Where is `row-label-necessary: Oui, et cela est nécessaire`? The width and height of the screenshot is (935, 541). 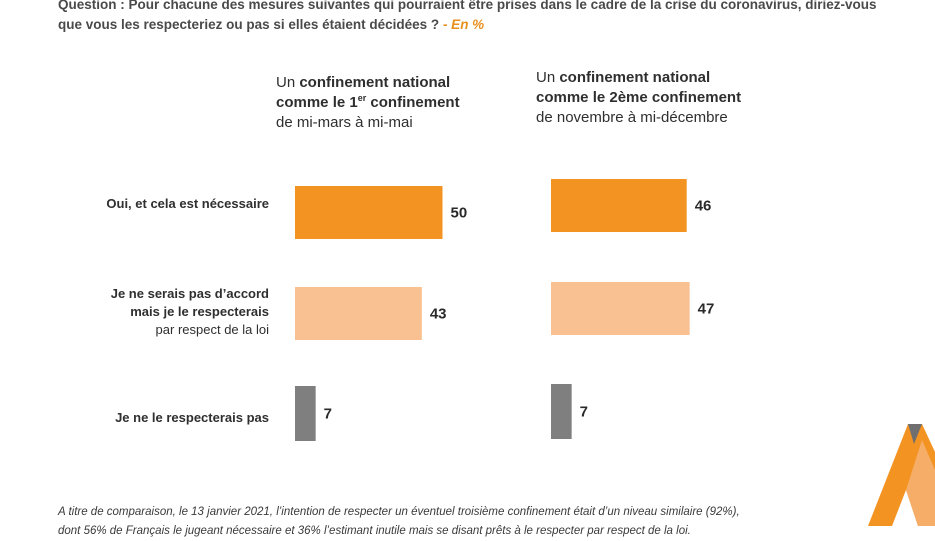 row-label-necessary: Oui, et cela est nécessaire is located at coordinates (187, 204).